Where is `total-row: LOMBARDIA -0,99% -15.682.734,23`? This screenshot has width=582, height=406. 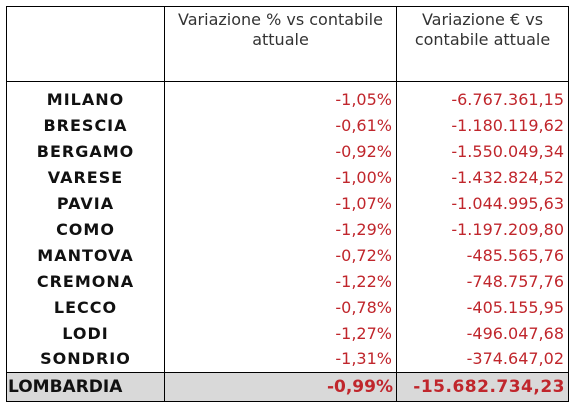
total-row: LOMBARDIA -0,99% -15.682.734,23 is located at coordinates (287, 387).